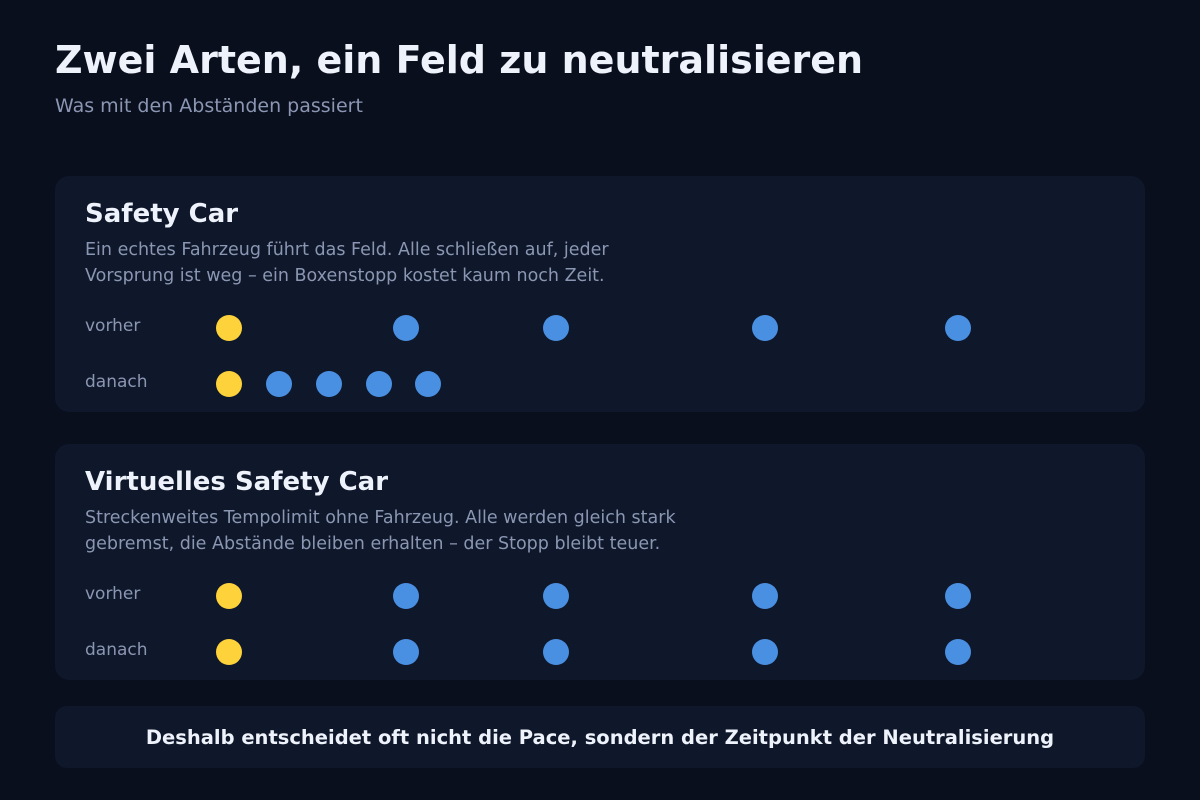 The image size is (1200, 800). Describe the element at coordinates (162, 214) in the screenshot. I see `panel-title: Safety Car` at that location.